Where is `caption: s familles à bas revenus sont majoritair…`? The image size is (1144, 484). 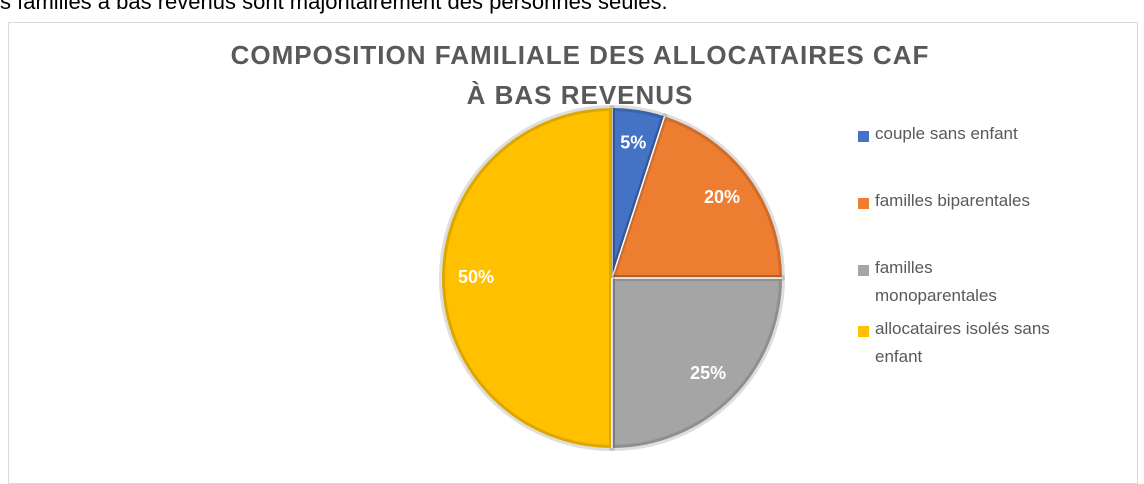 caption: s familles à bas revenus sont majoritair… is located at coordinates (334, 7).